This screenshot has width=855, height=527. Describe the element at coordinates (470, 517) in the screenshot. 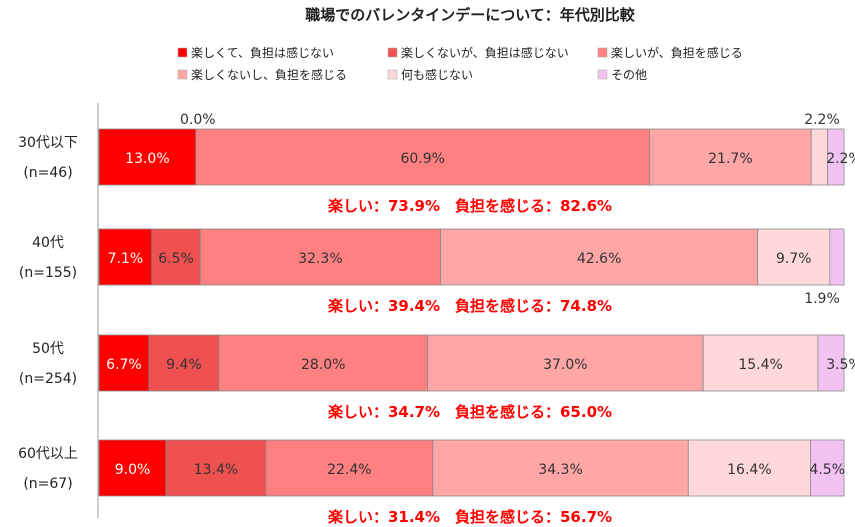

I see `summary-label-4: 楽しい：31.4% 負担を感じる：56.7%` at that location.